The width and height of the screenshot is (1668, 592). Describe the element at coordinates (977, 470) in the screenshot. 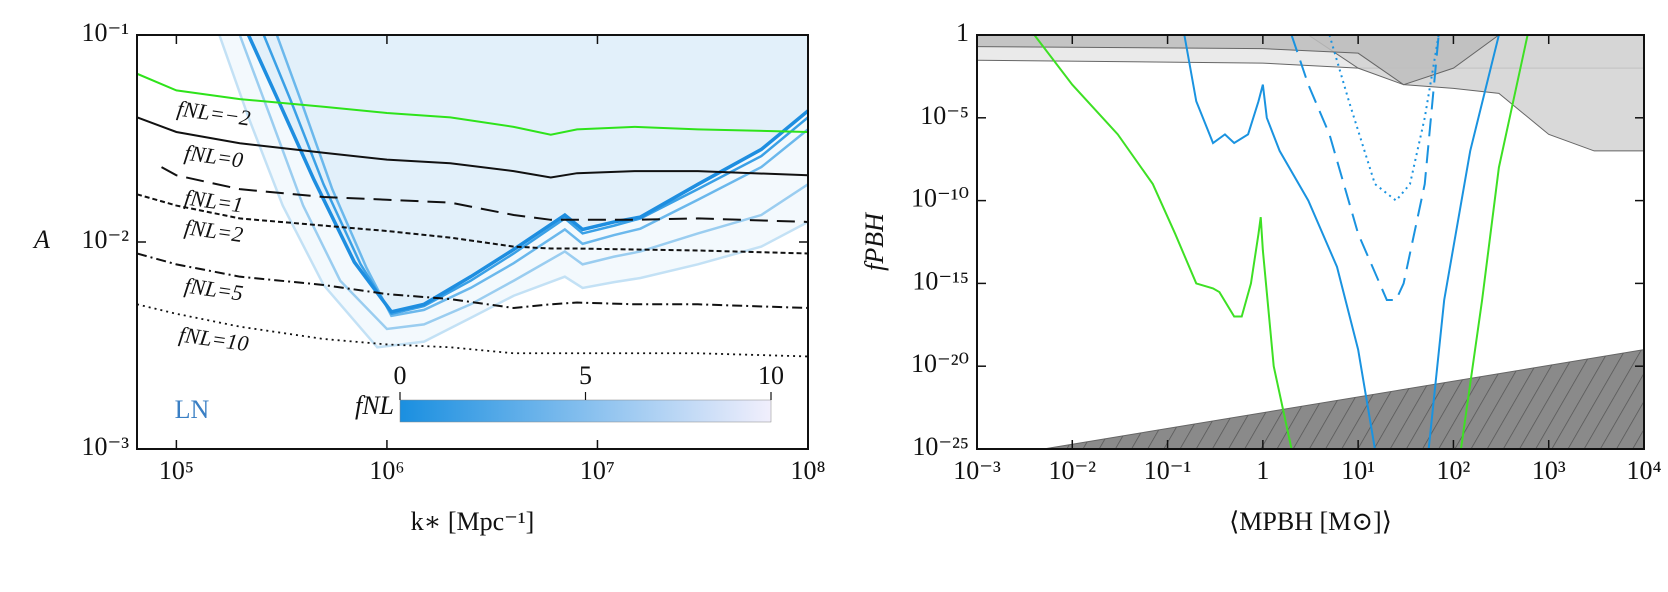

I see `x-tick-label: 10⁻³` at that location.